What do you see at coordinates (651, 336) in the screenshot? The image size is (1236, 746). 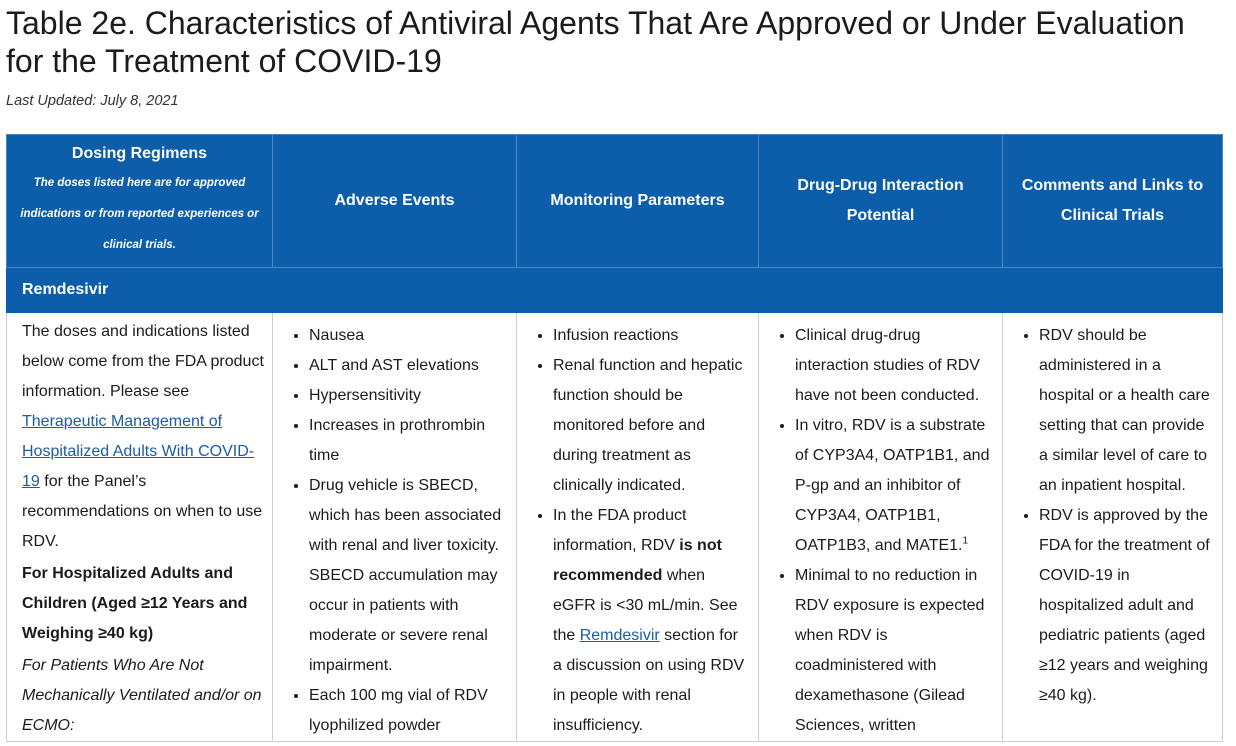 I see `list-item: Infusion reactions` at bounding box center [651, 336].